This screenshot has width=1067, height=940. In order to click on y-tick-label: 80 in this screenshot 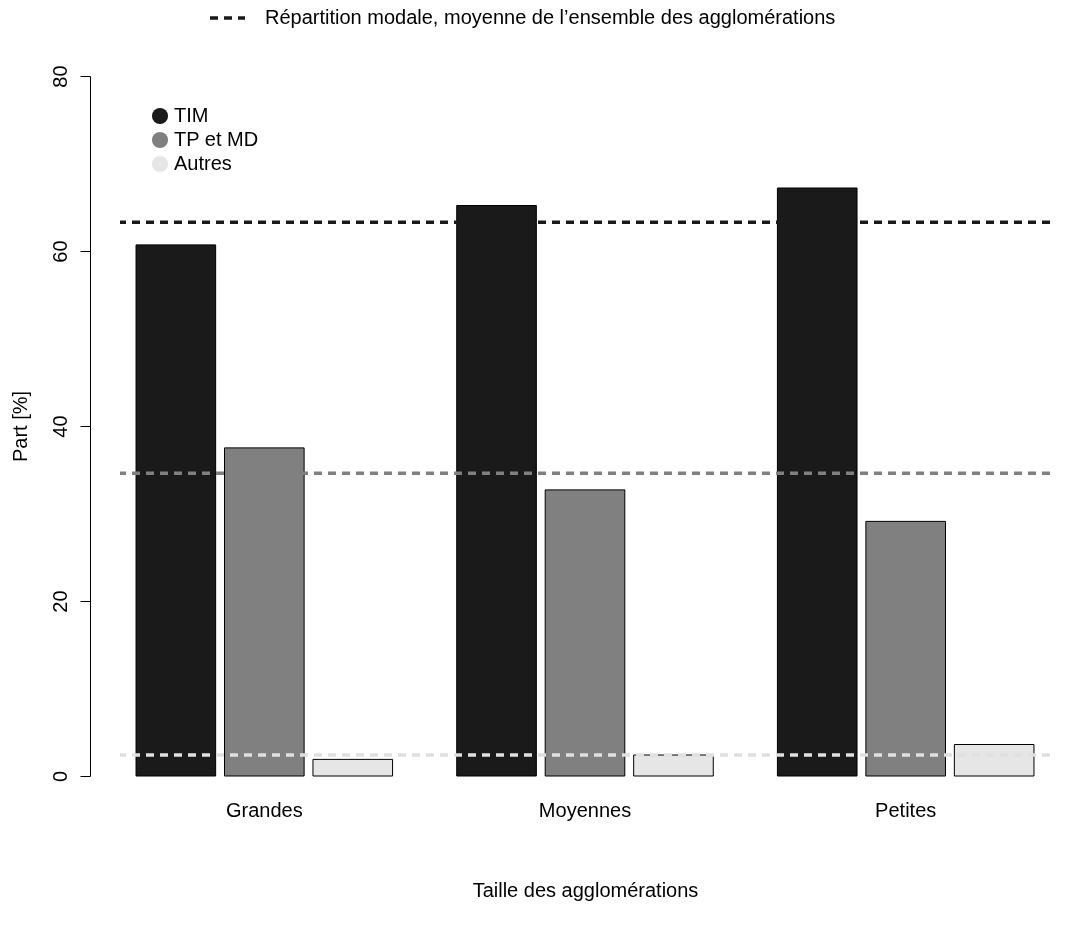, I will do `click(59, 76)`.